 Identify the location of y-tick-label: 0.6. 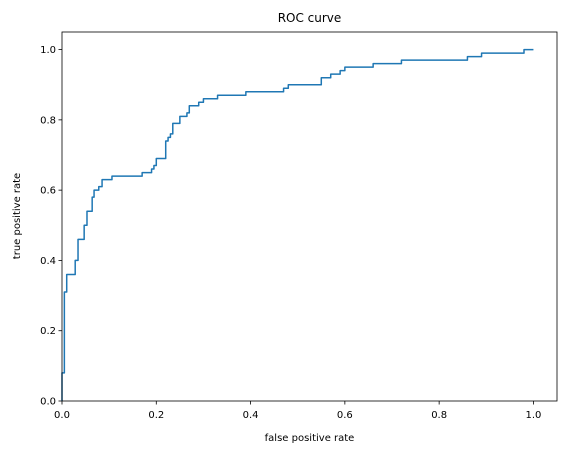
(48, 191).